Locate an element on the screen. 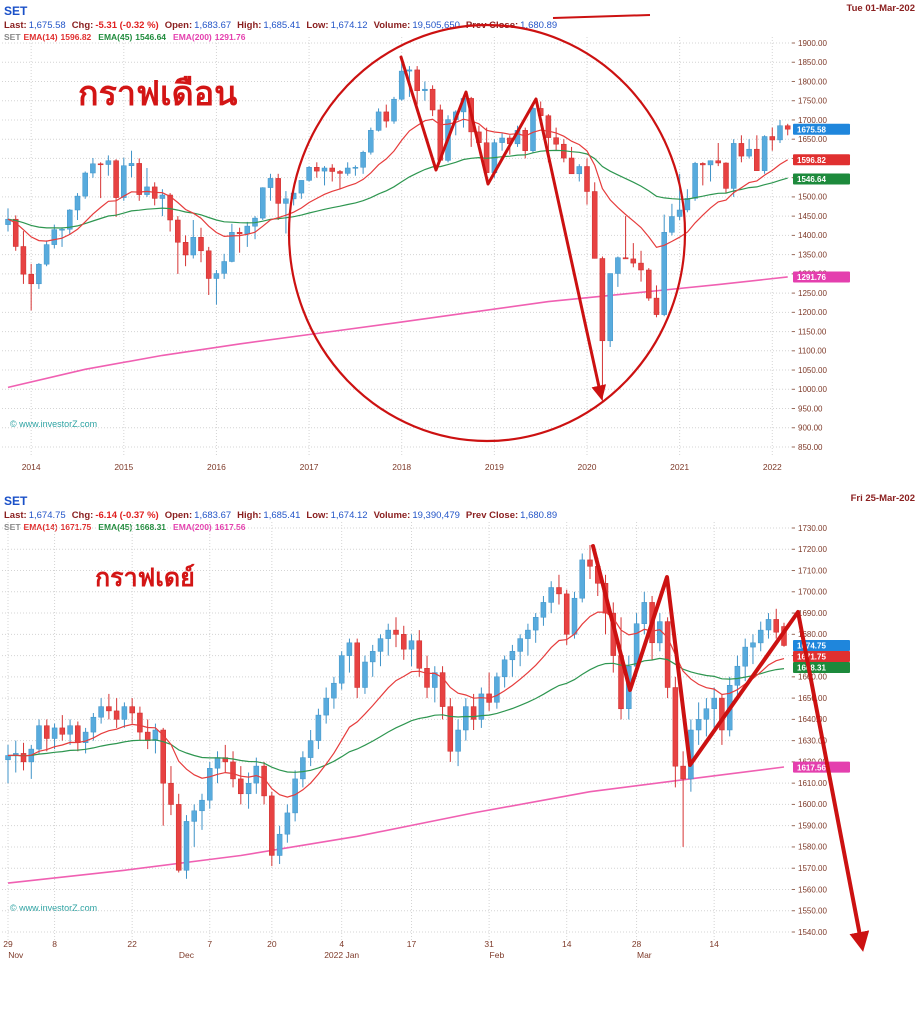  quote-high-value: 1,685.41 is located at coordinates (282, 515).